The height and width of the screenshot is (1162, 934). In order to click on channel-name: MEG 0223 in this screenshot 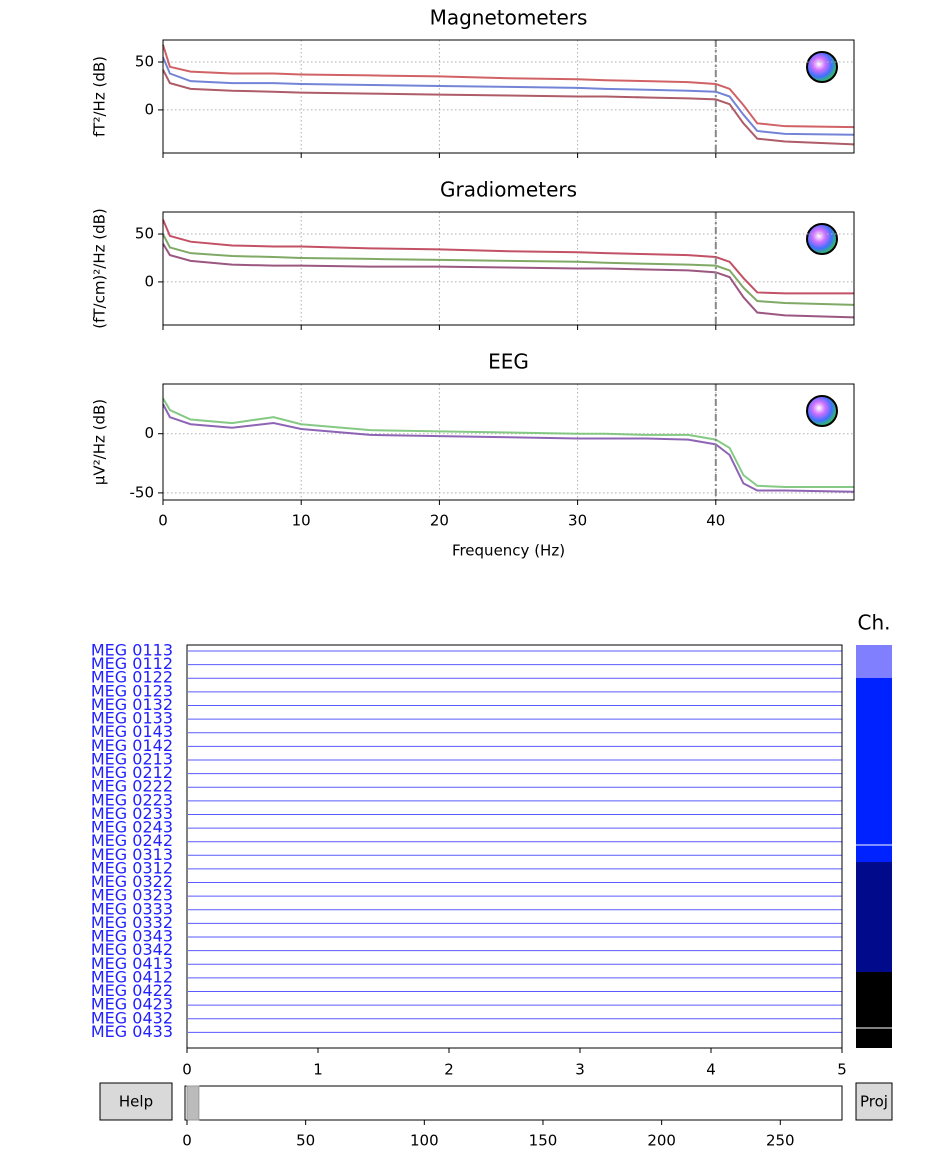, I will do `click(132, 799)`.